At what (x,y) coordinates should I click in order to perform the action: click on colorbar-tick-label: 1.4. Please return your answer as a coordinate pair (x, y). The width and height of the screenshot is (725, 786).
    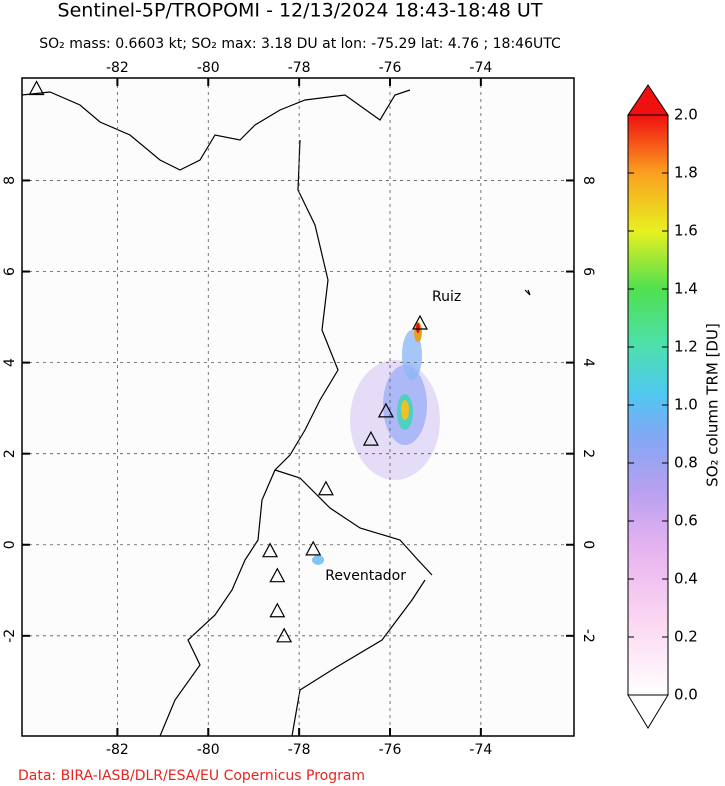
    Looking at the image, I should click on (686, 289).